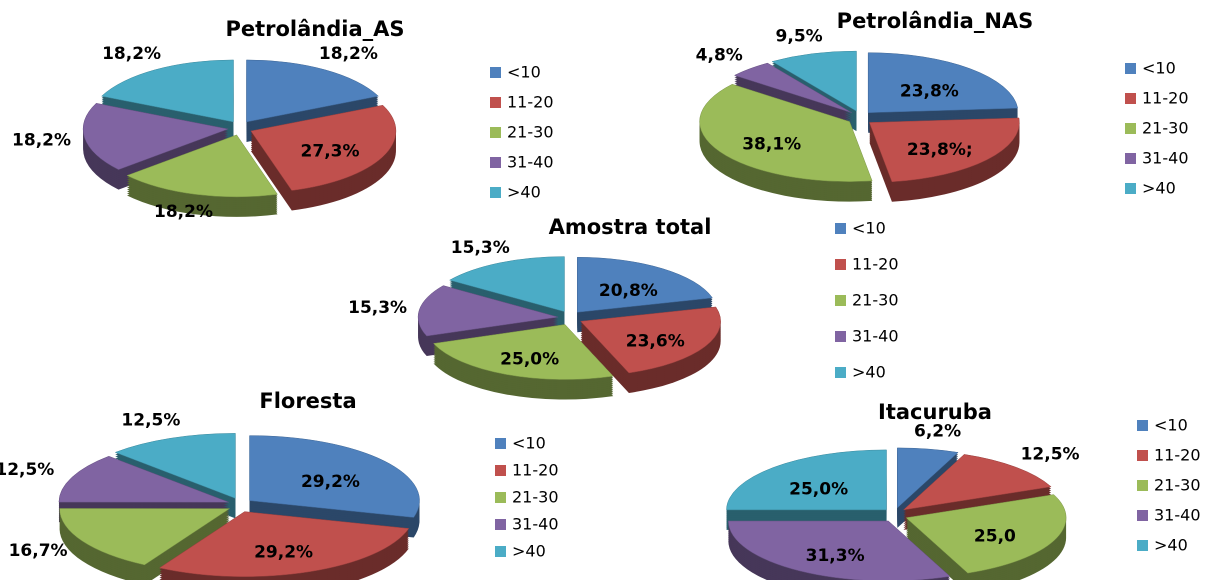 Image resolution: width=1228 pixels, height=580 pixels. Describe the element at coordinates (937, 431) in the screenshot. I see `data-label: 6,2%` at that location.